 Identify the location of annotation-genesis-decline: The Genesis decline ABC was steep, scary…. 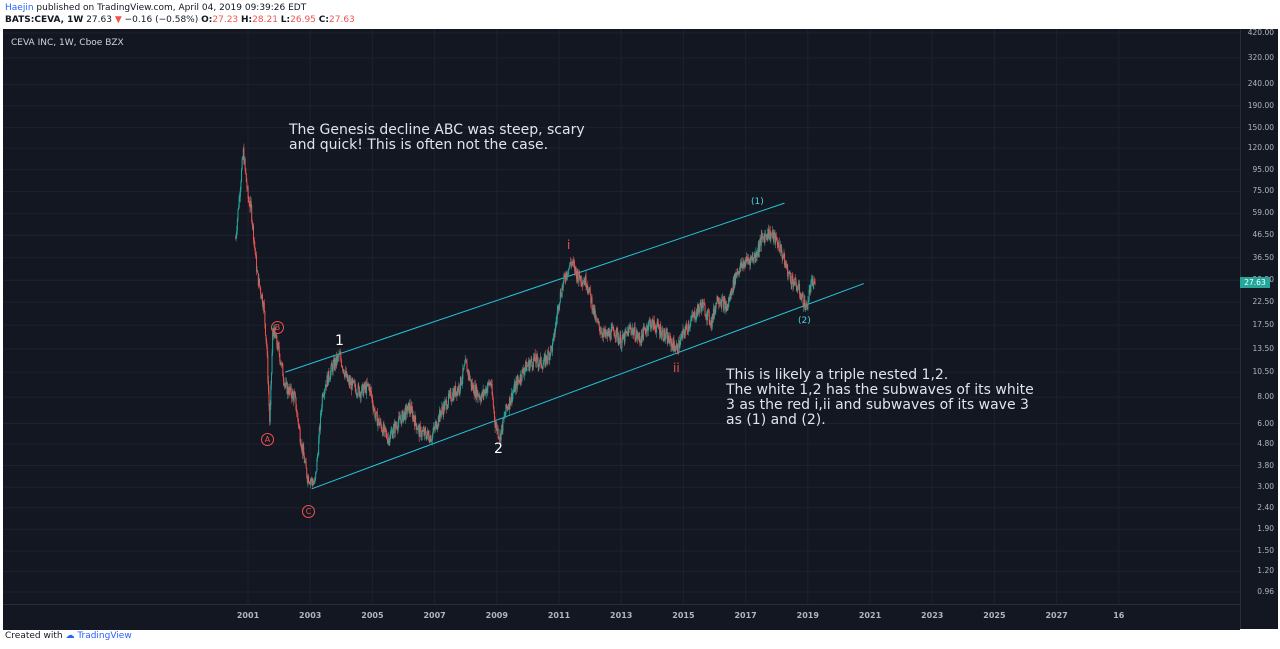
(437, 137).